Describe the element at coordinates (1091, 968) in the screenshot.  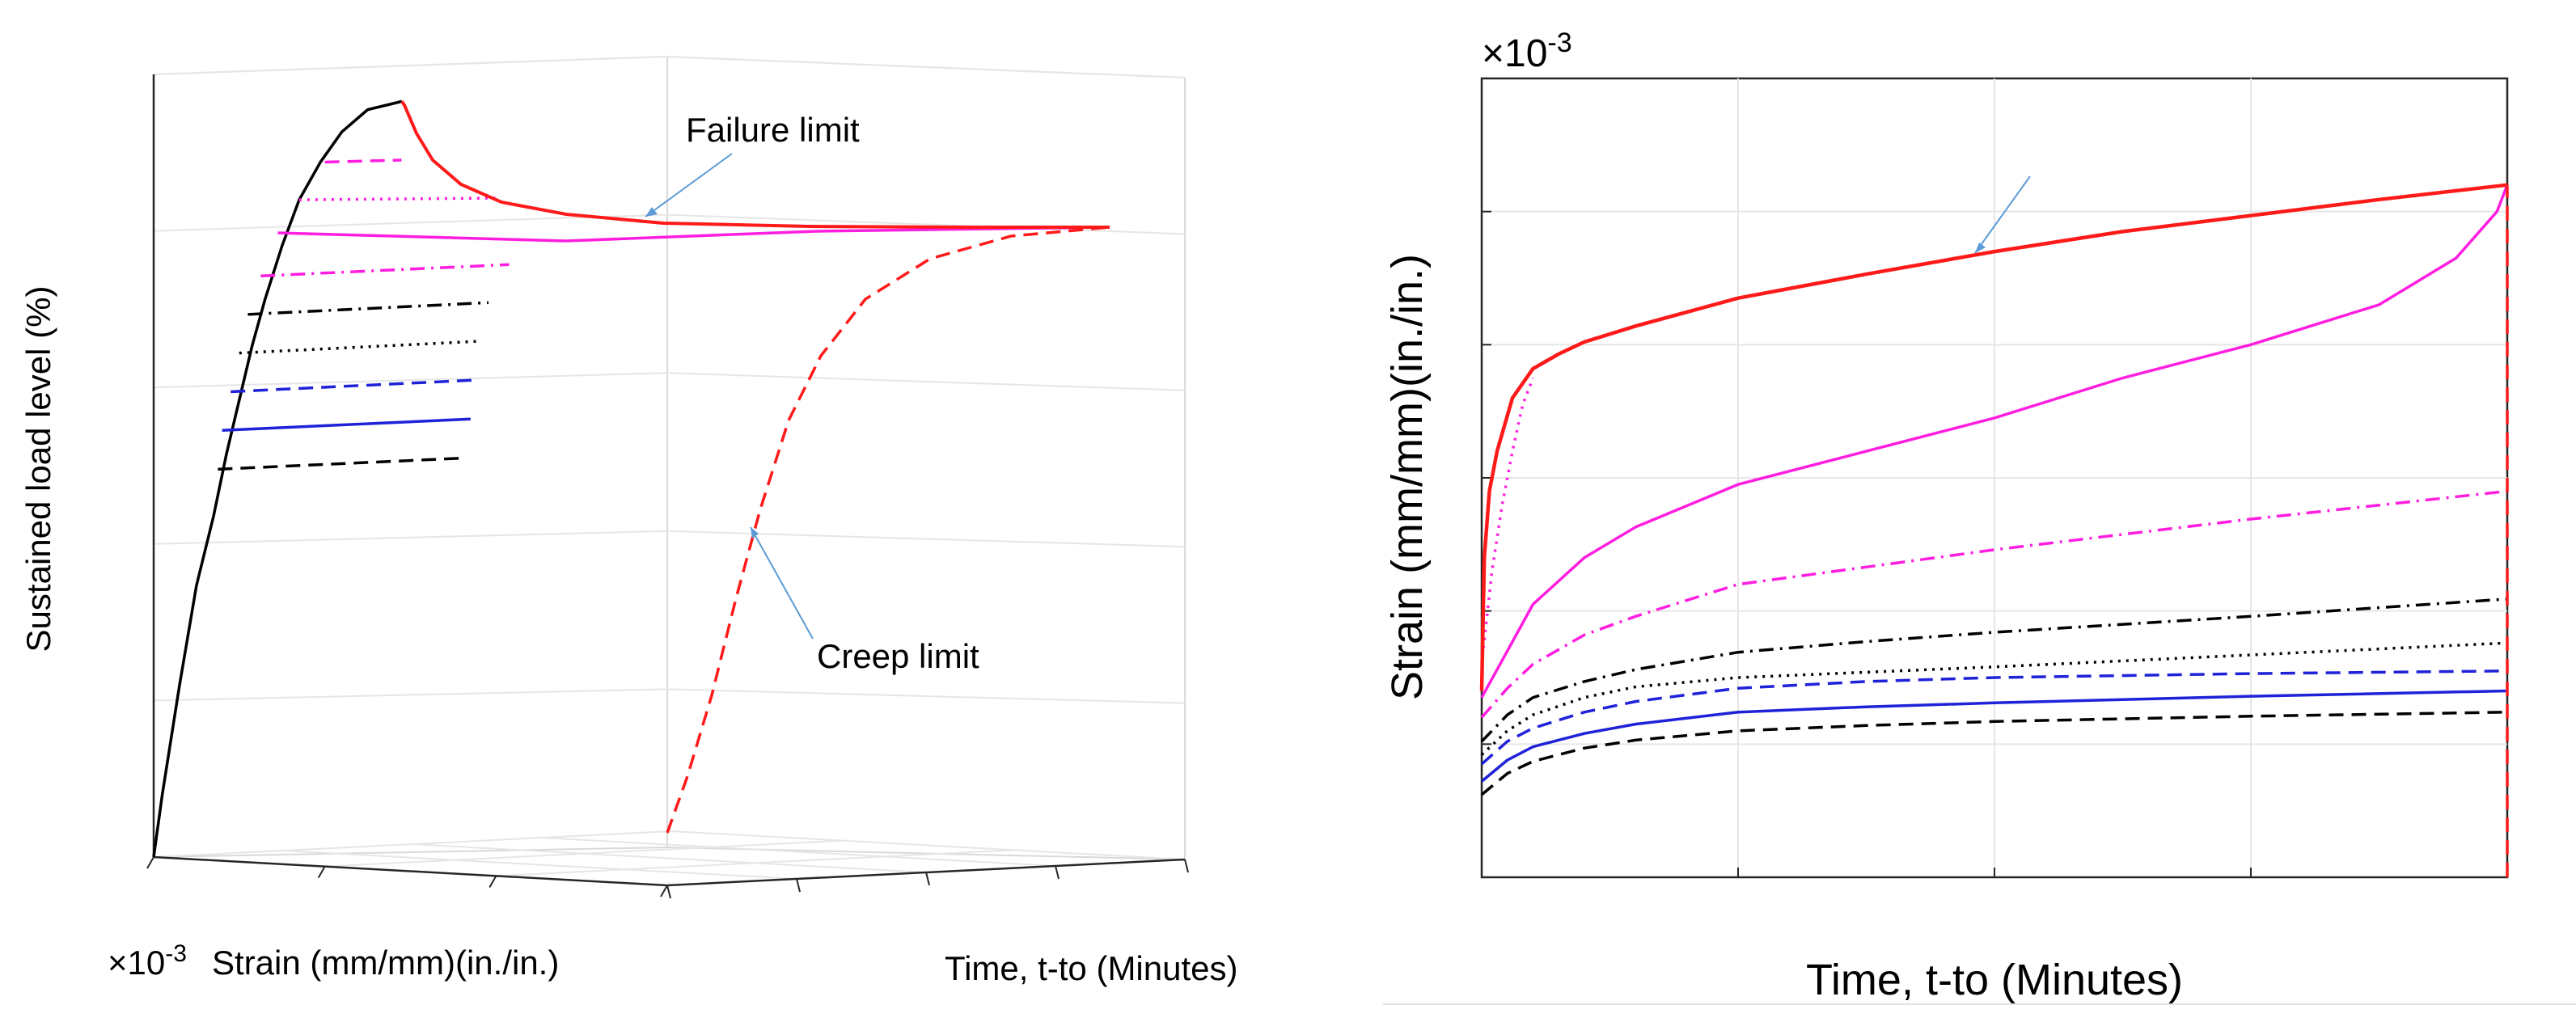
I see `y-axis-label: Time, t-to (Minutes)` at that location.